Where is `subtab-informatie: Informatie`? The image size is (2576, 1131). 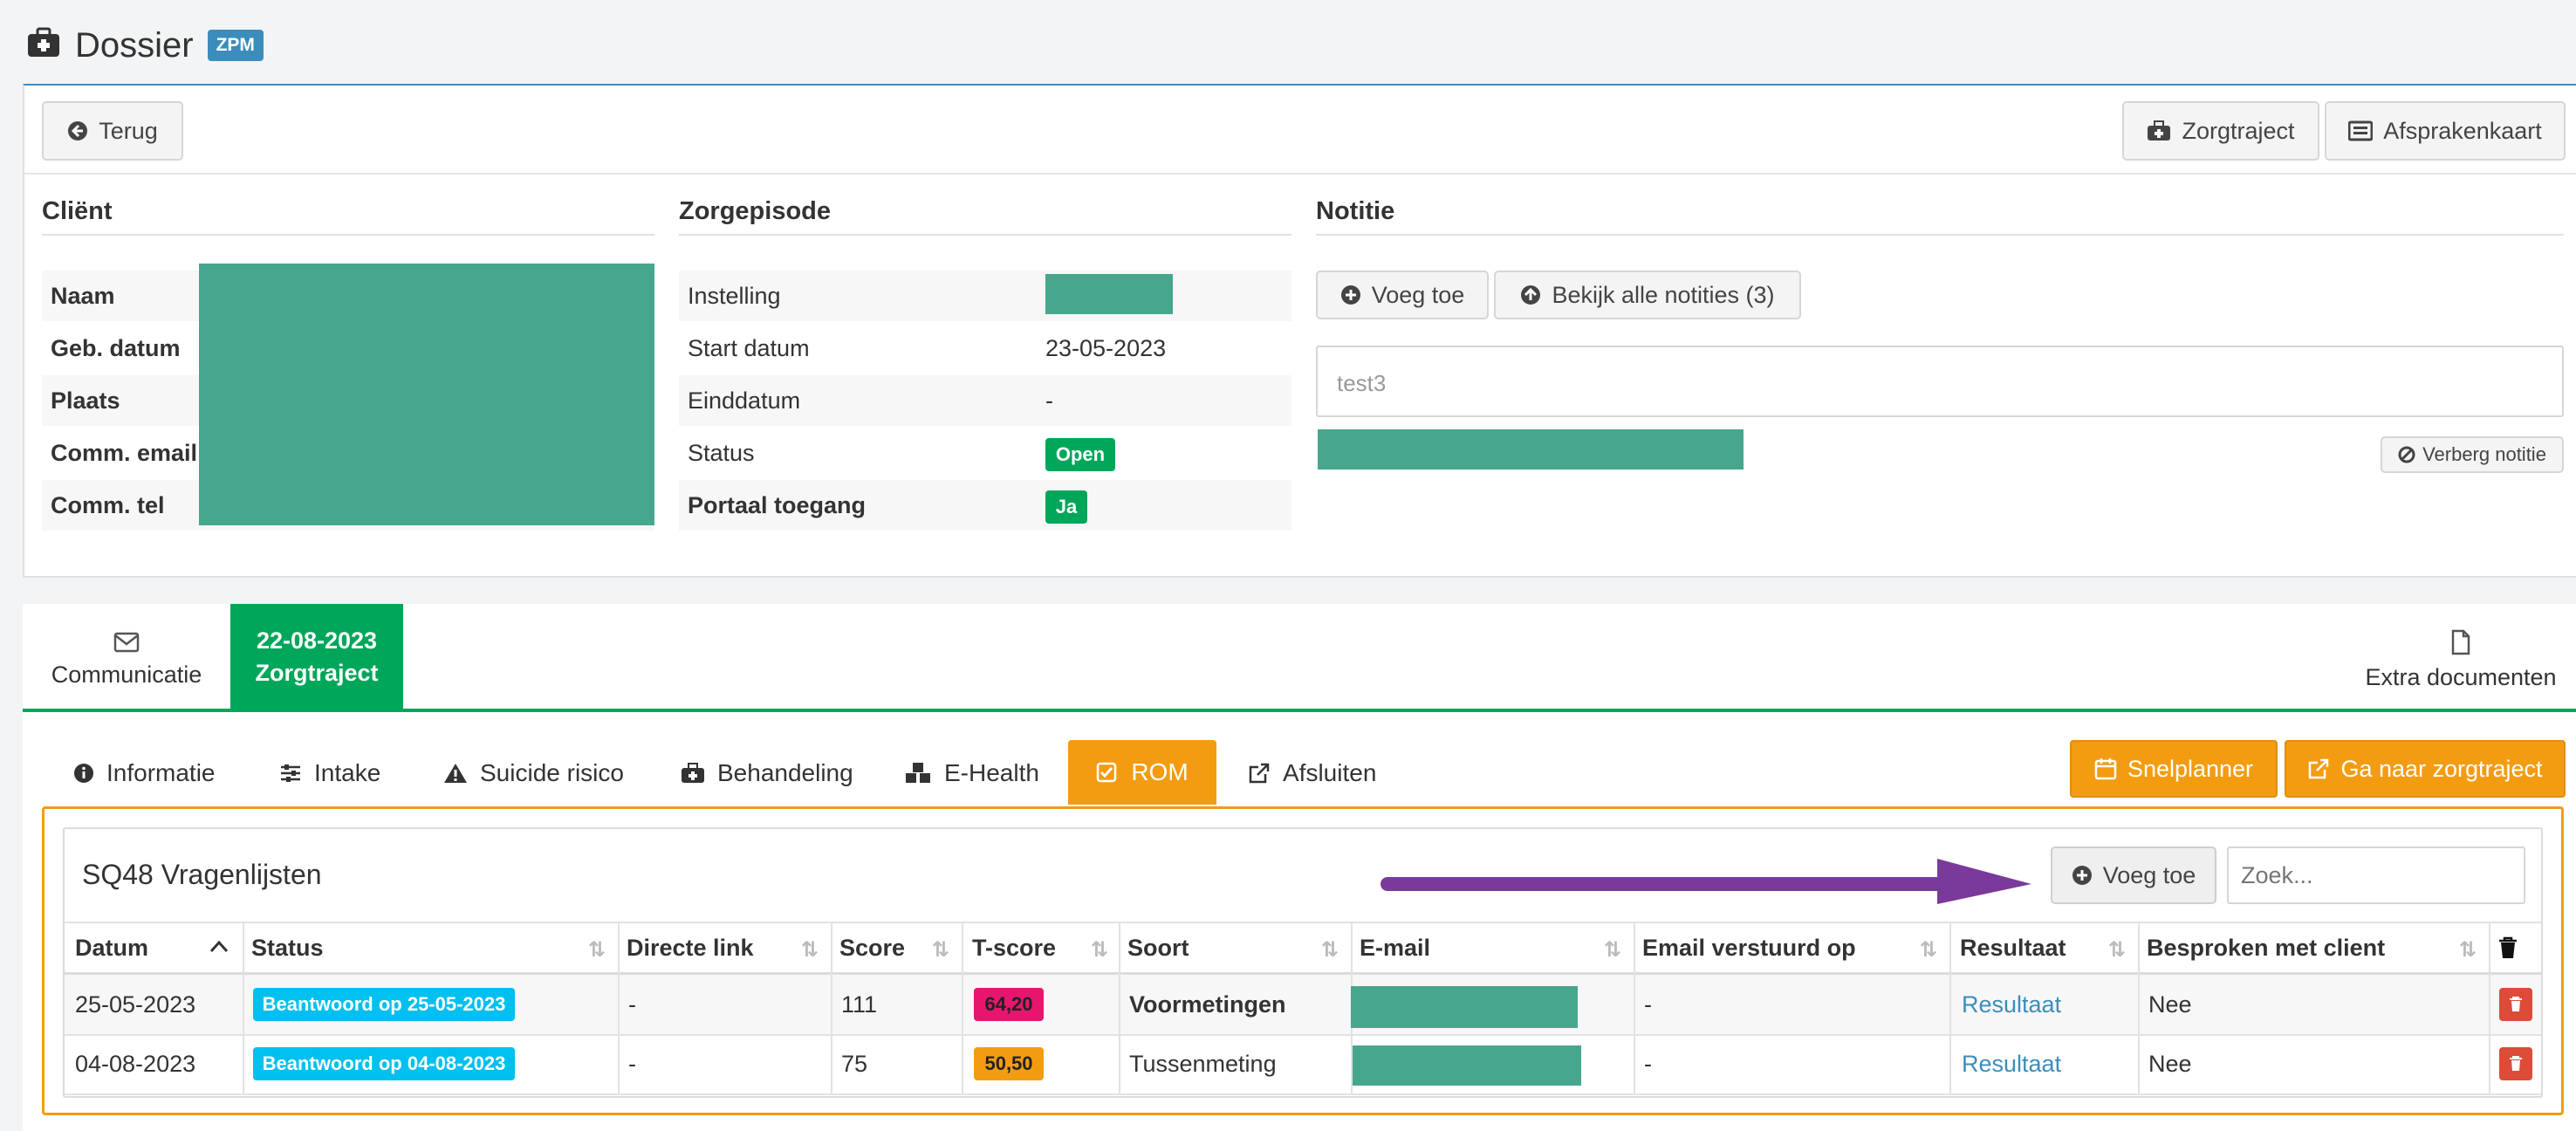 subtab-informatie: Informatie is located at coordinates (144, 773).